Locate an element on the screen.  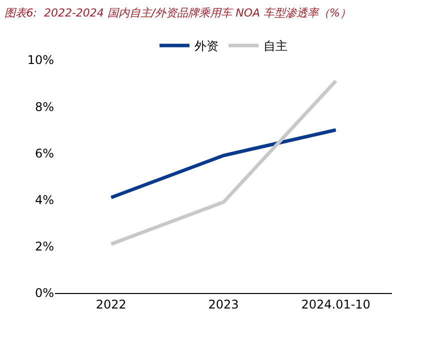
y-tick-label: 6% is located at coordinates (44, 153).